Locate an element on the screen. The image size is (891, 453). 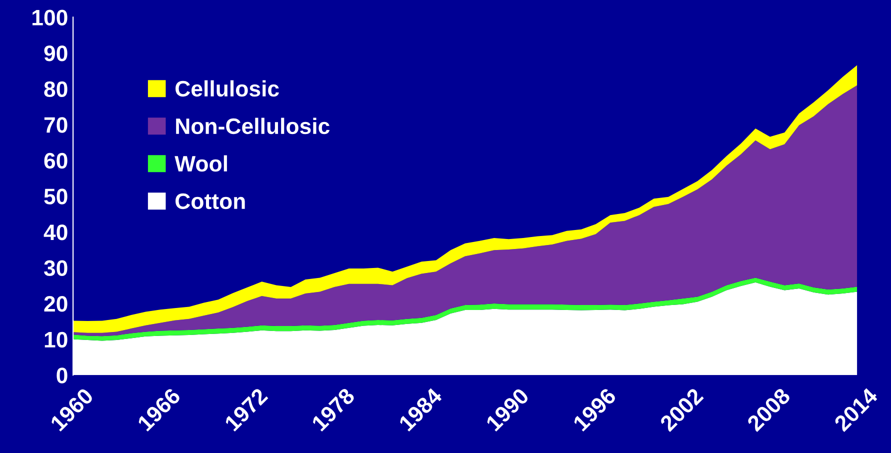
y-tick-label: 100 is located at coordinates (50, 18).